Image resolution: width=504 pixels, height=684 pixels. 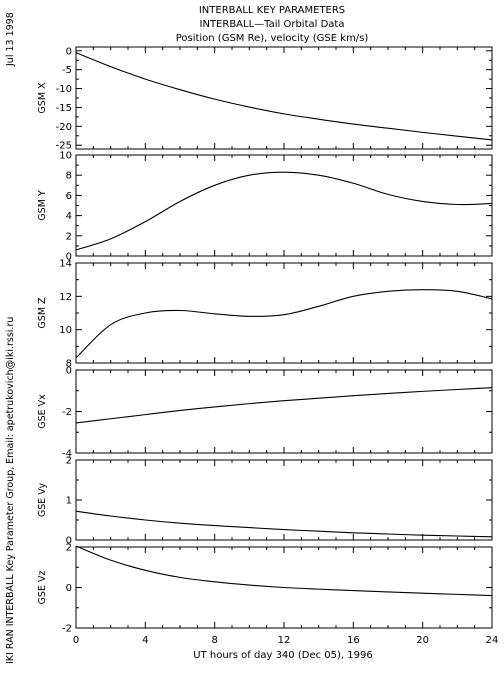 I want to click on x-tick-label: 8, so click(x=214, y=640).